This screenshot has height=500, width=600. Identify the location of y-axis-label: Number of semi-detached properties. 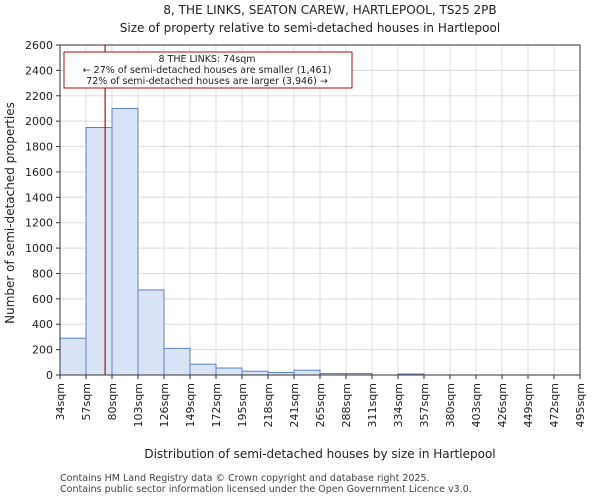
(10, 213).